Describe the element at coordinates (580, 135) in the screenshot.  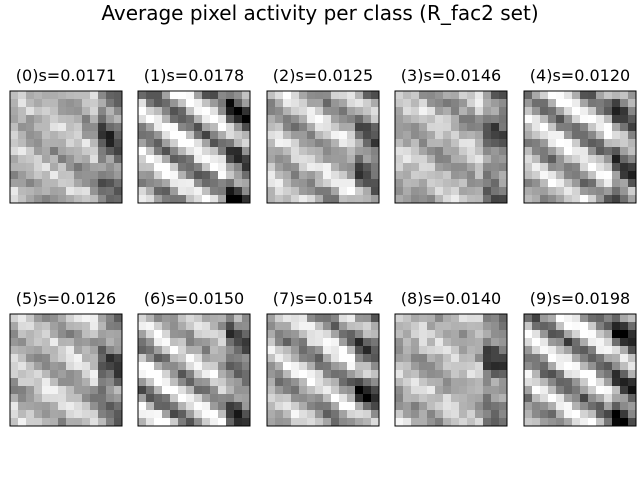
I see `heatmap-panel-4: (4)s=0.0120` at that location.